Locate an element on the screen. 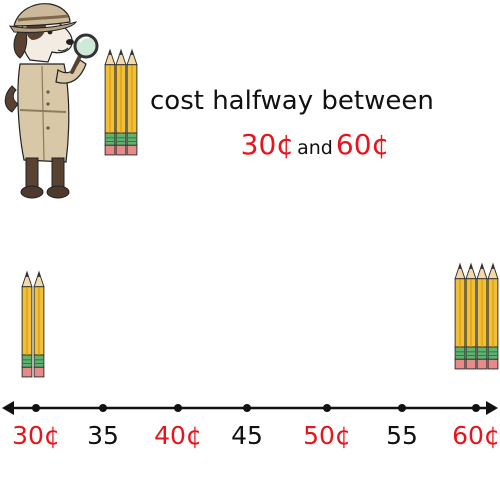 This screenshot has width=500, height=500. tick-label: 30¢ is located at coordinates (36, 435).